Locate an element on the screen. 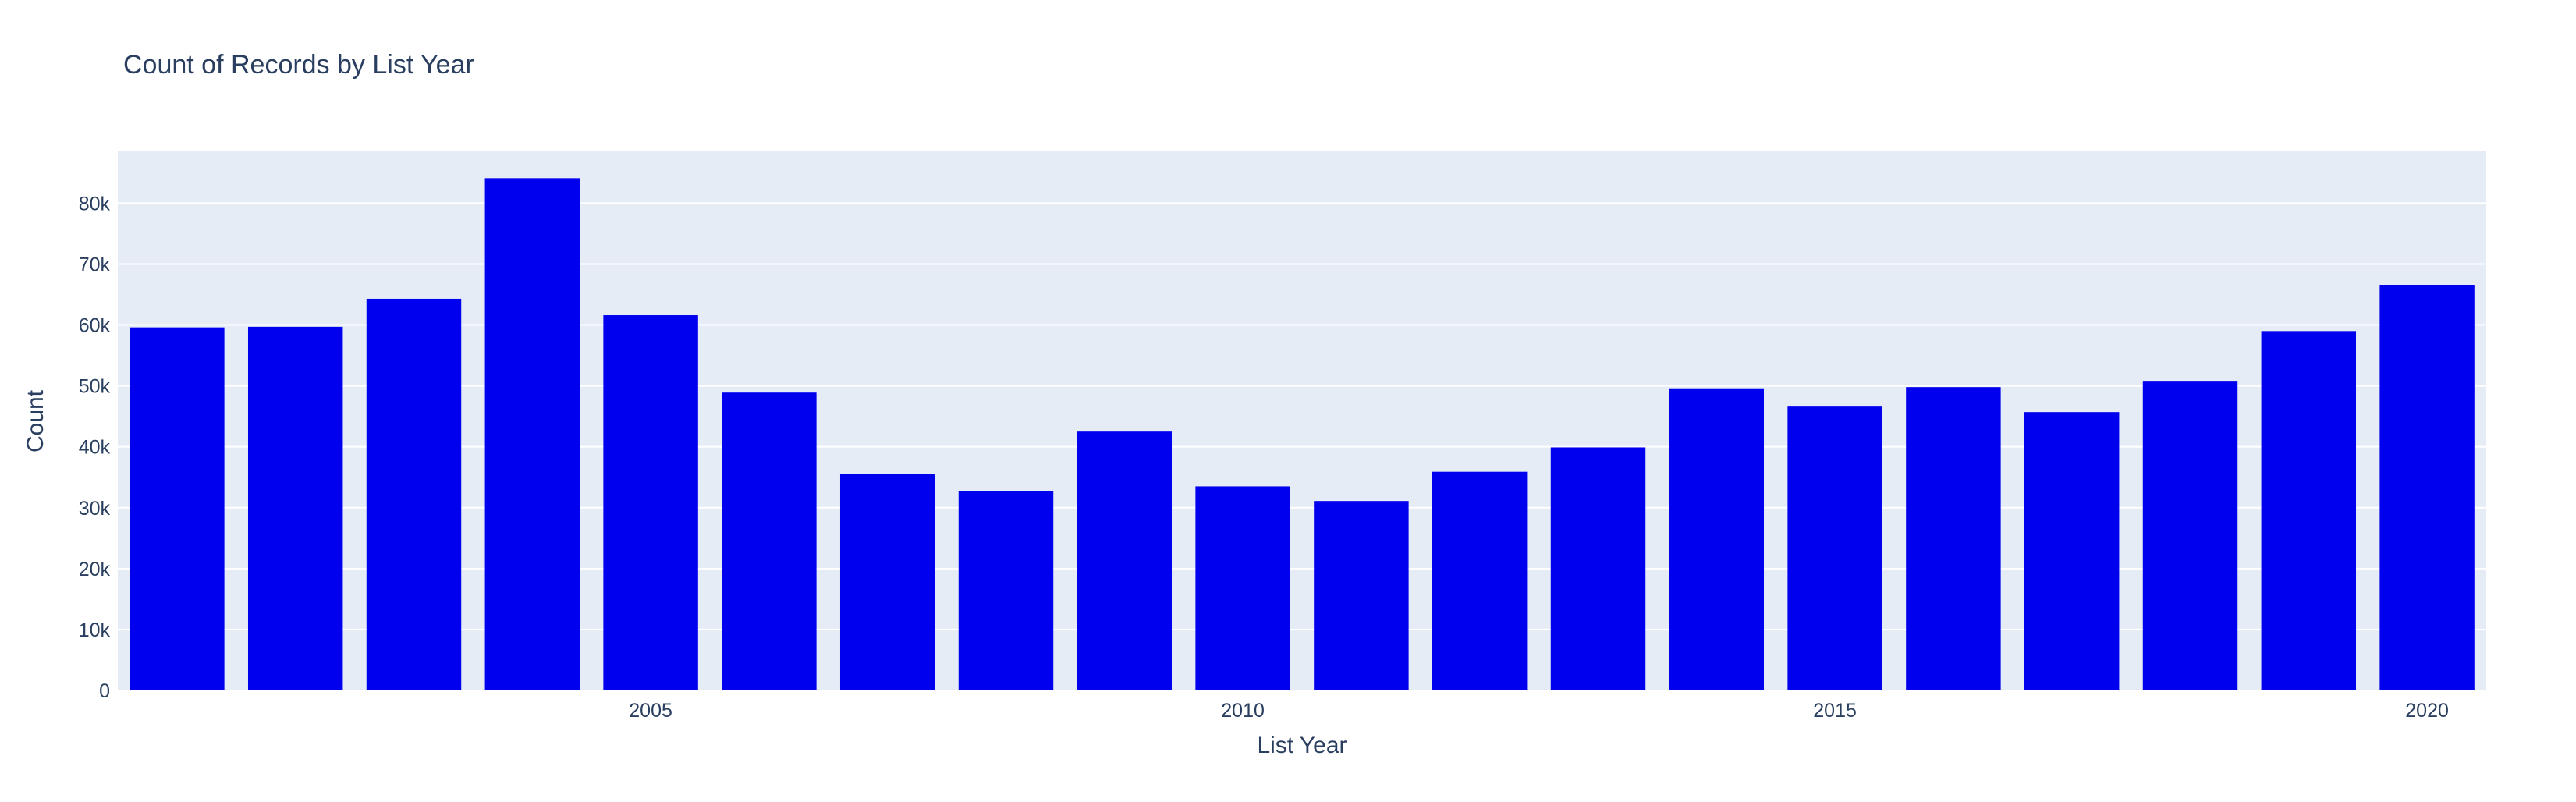 The width and height of the screenshot is (2576, 802). x-tick-label: 2010 is located at coordinates (1243, 711).